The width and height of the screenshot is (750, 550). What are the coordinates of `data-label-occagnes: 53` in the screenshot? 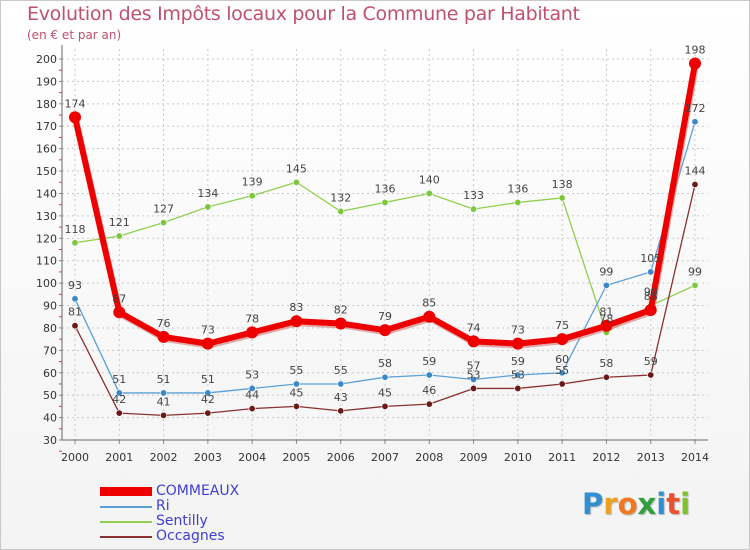 It's located at (474, 374).